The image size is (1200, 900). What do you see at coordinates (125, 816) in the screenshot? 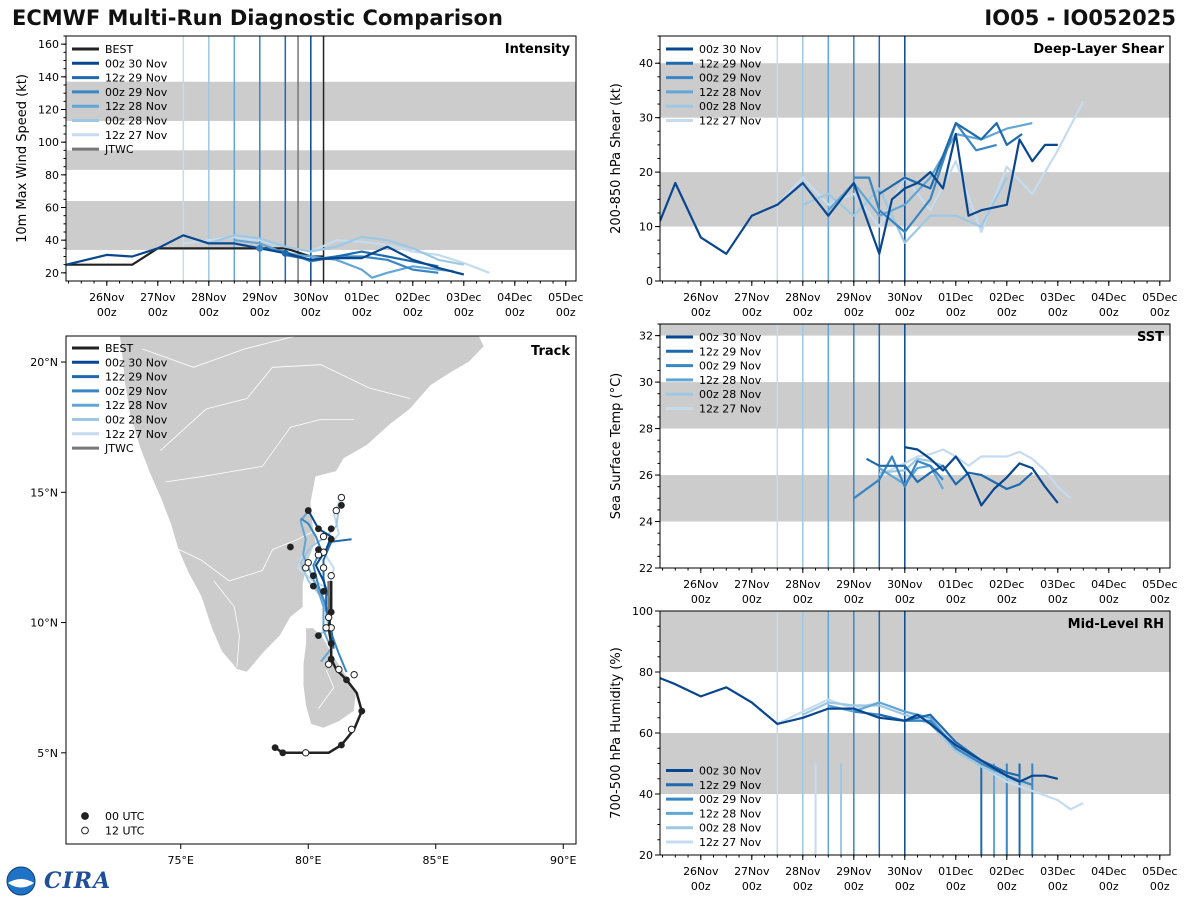
I see `marker-legend-label: 00 UTC` at bounding box center [125, 816].